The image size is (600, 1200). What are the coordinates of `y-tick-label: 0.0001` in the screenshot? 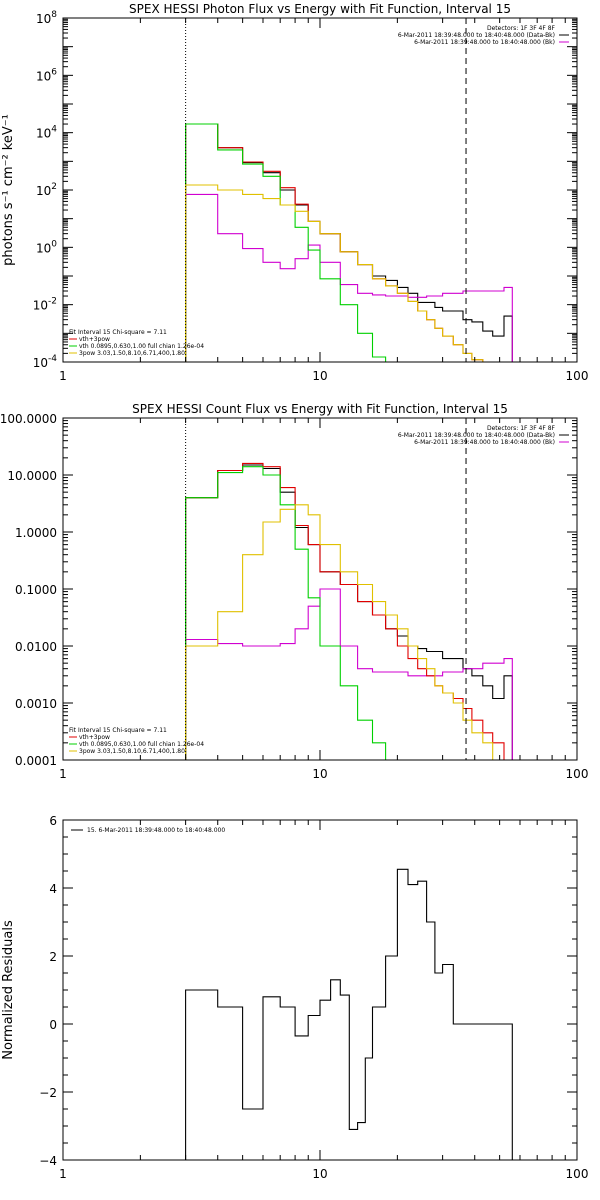 It's located at (36, 761).